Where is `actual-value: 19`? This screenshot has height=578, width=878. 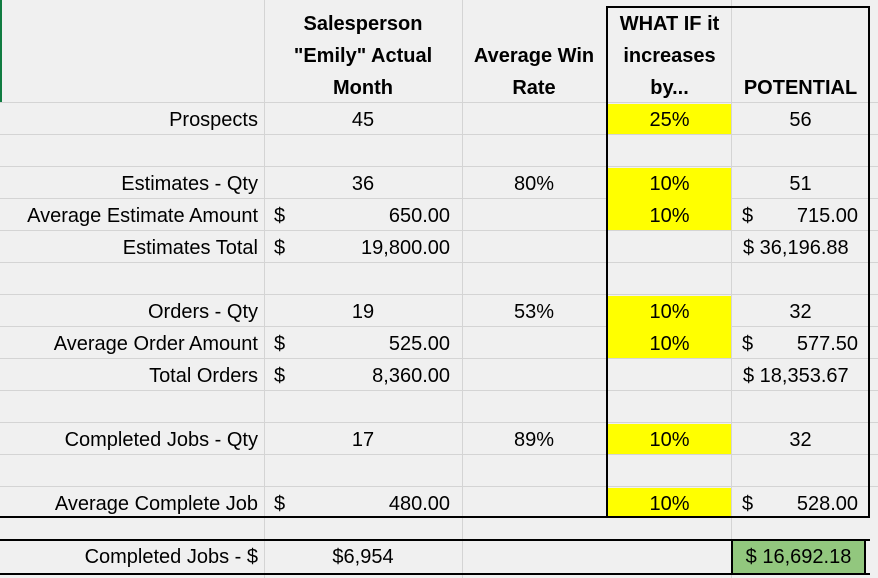 actual-value: 19 is located at coordinates (363, 312).